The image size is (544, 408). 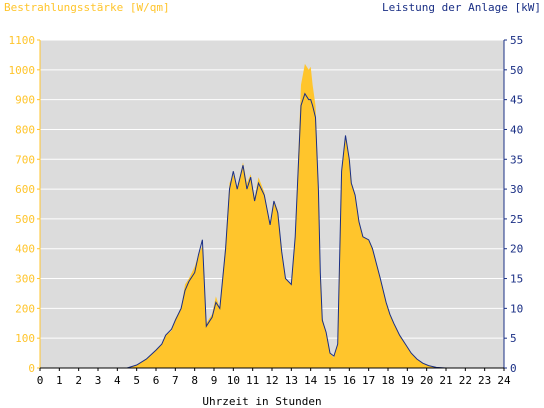 I want to click on x-tick-label: 16, so click(x=349, y=380).